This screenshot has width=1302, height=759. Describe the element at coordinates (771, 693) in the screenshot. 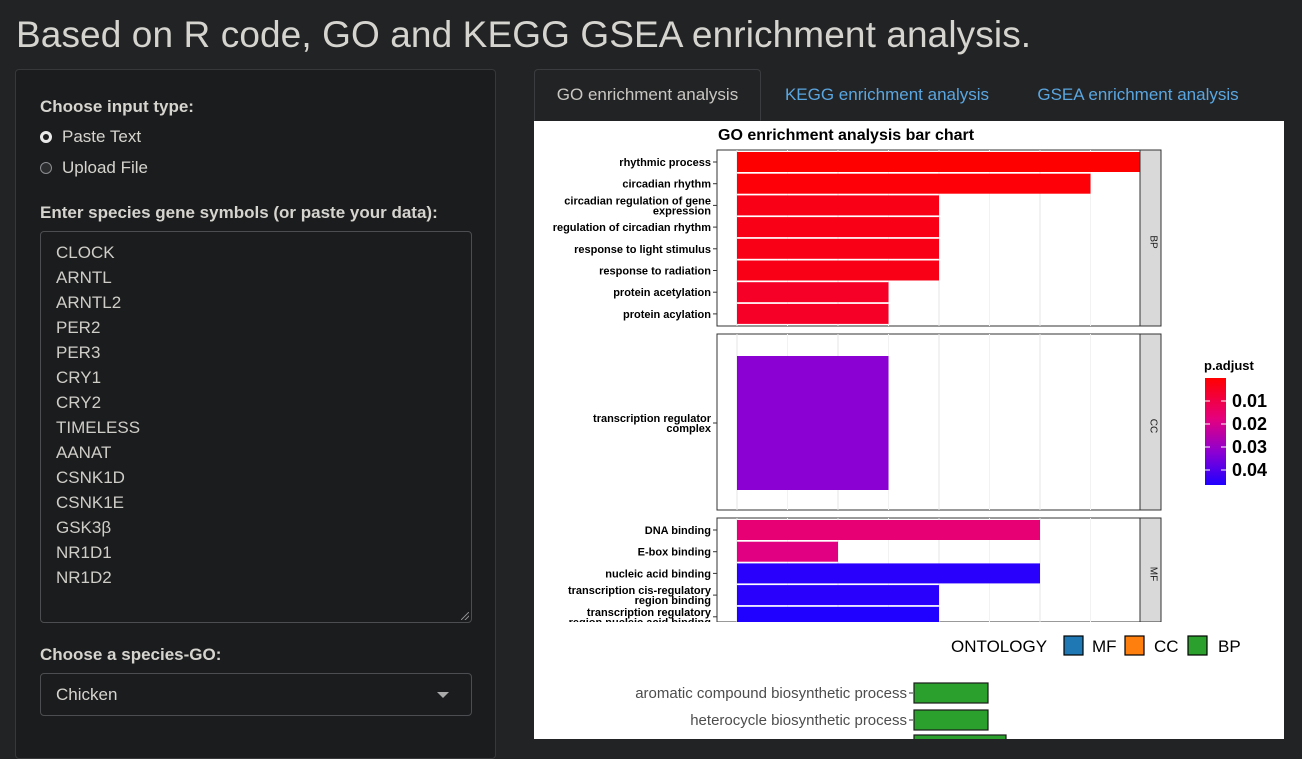

I see `ontology-y-label: aromatic compound biosynthetic process` at that location.